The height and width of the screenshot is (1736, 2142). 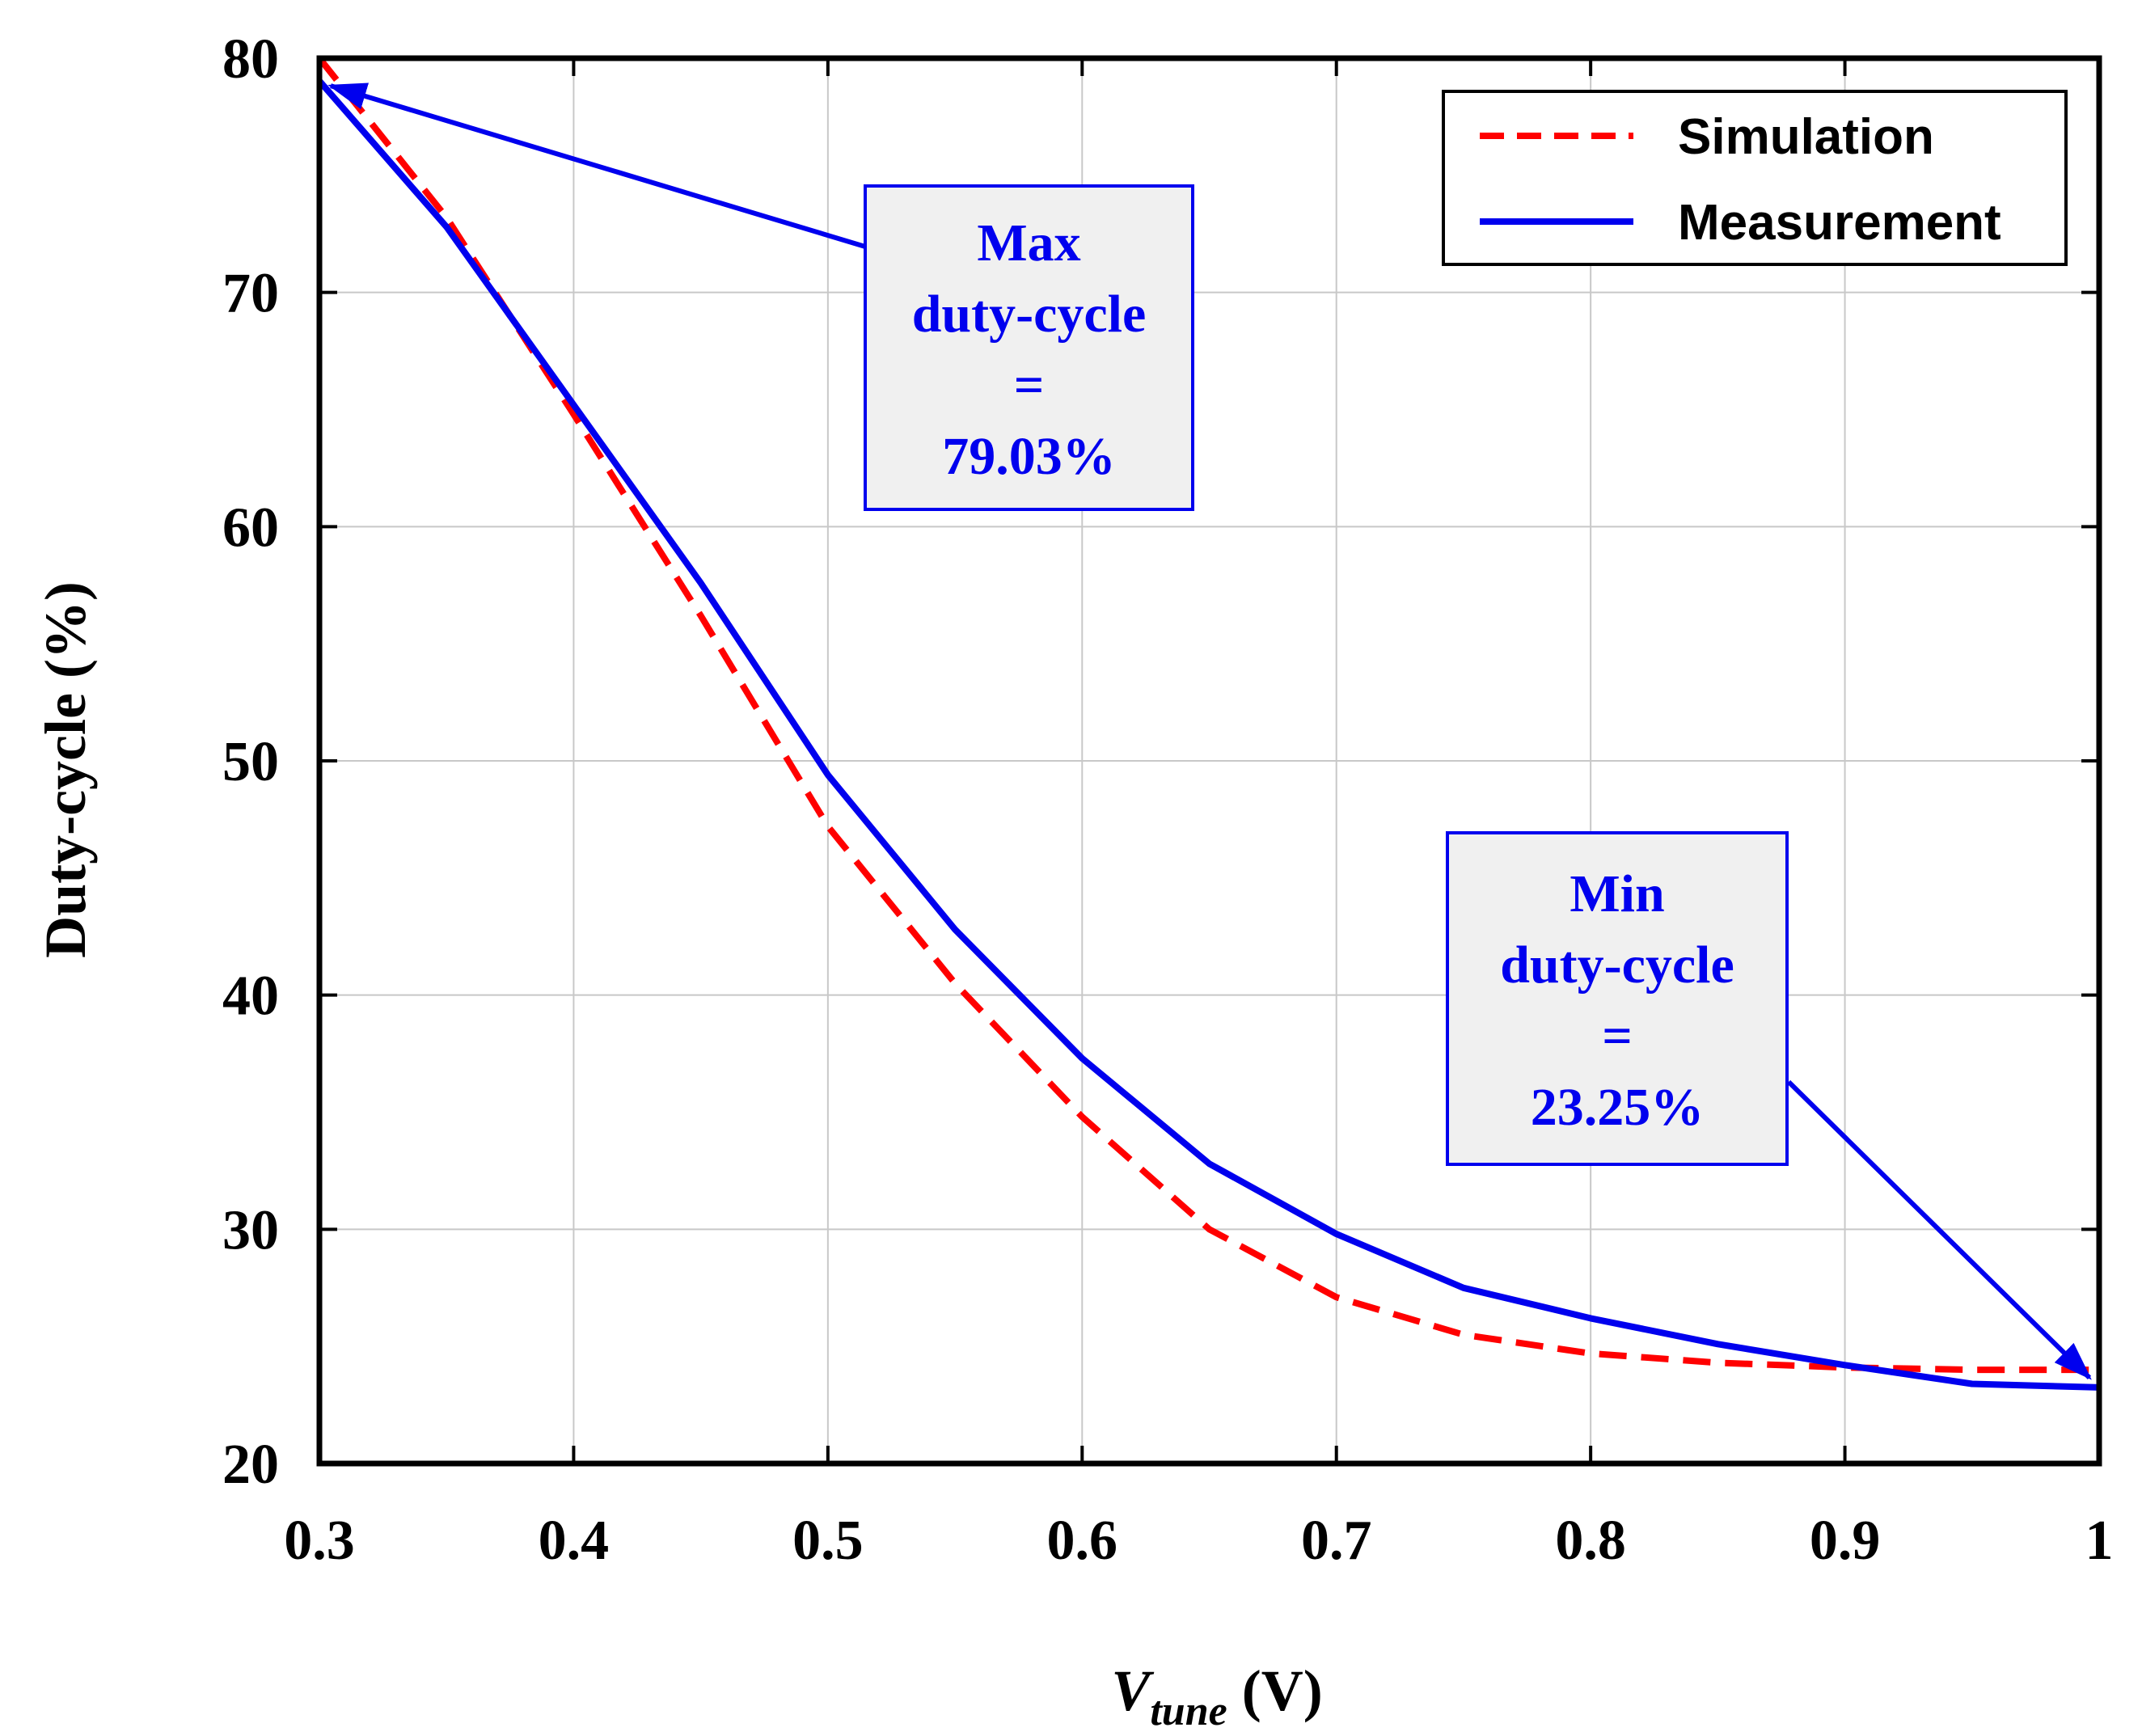 I want to click on annotation-text-line: 79.03%, so click(x=1029, y=456).